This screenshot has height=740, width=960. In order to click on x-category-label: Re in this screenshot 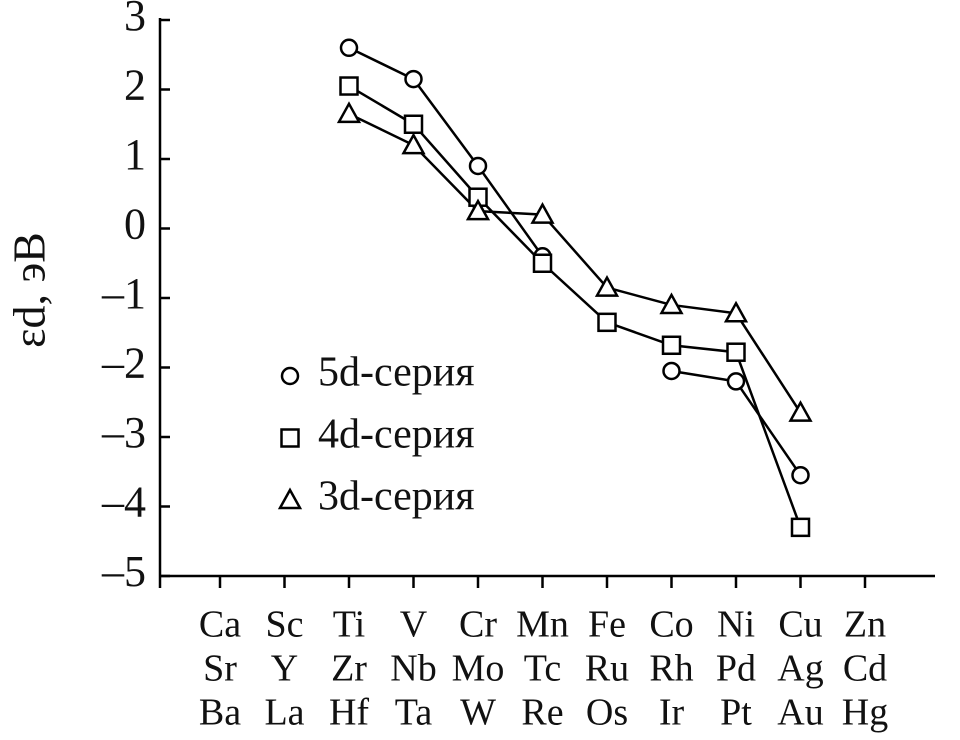, I will do `click(542, 713)`.